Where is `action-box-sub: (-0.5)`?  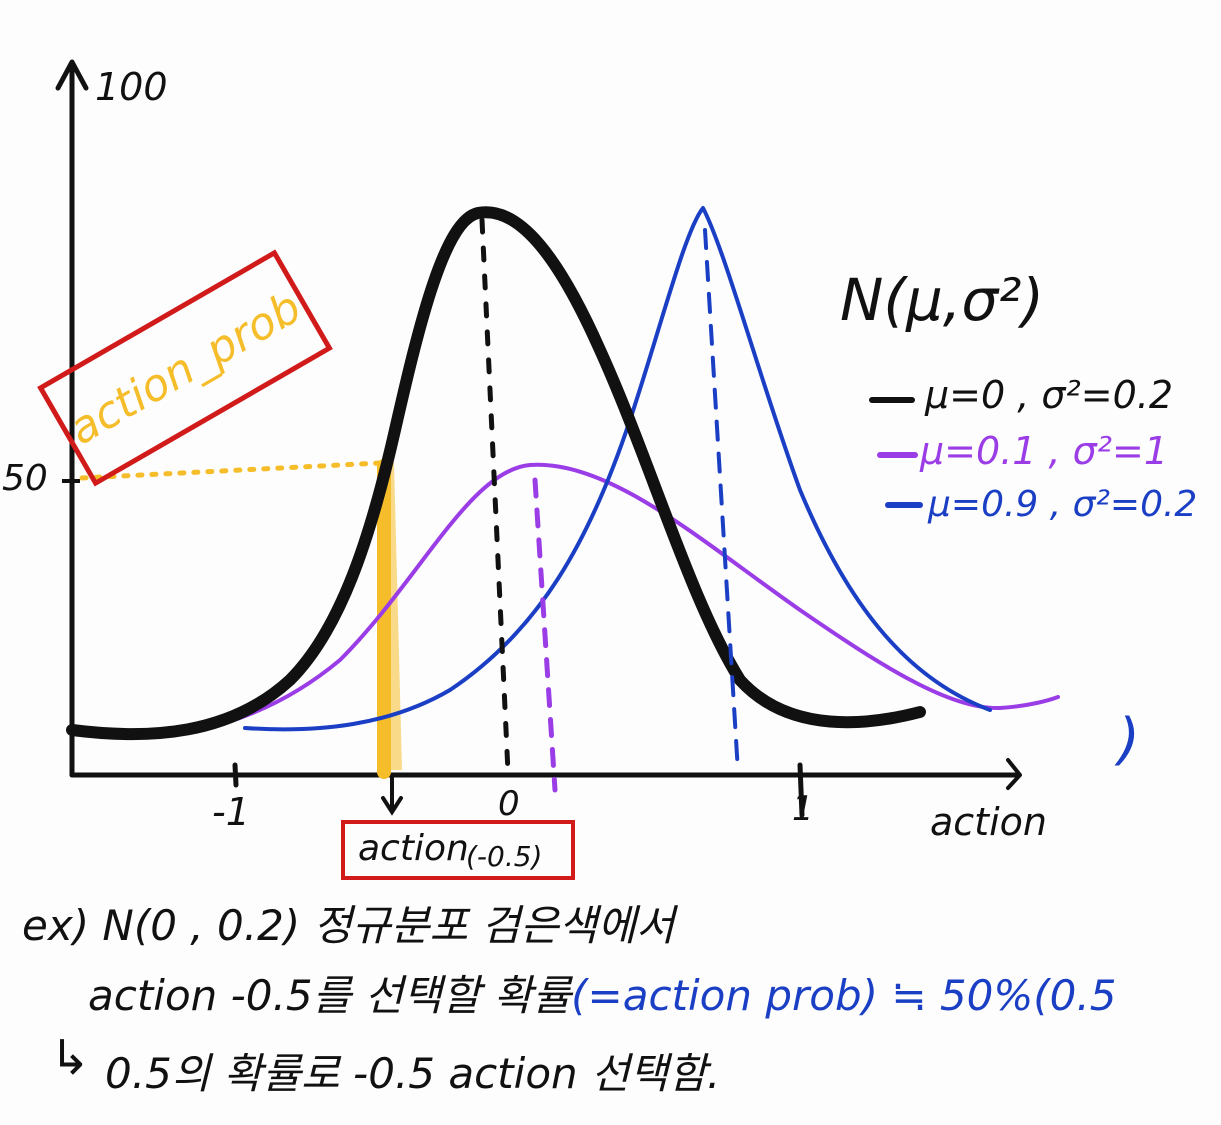 action-box-sub: (-0.5) is located at coordinates (504, 856).